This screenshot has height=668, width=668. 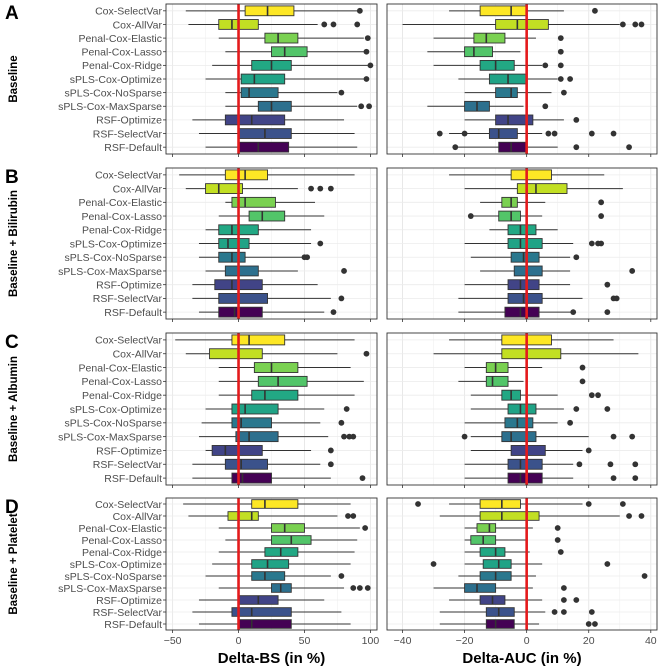 I want to click on x-tick-label: 20, so click(x=589, y=641).